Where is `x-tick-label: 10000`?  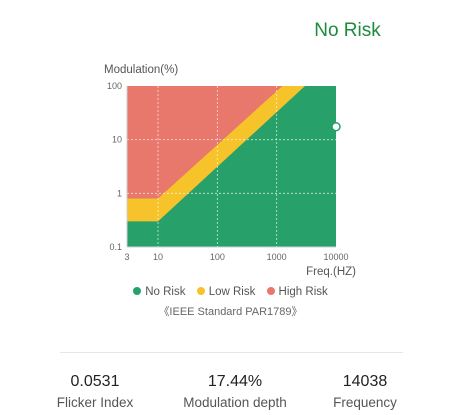 x-tick-label: 10000 is located at coordinates (335, 257).